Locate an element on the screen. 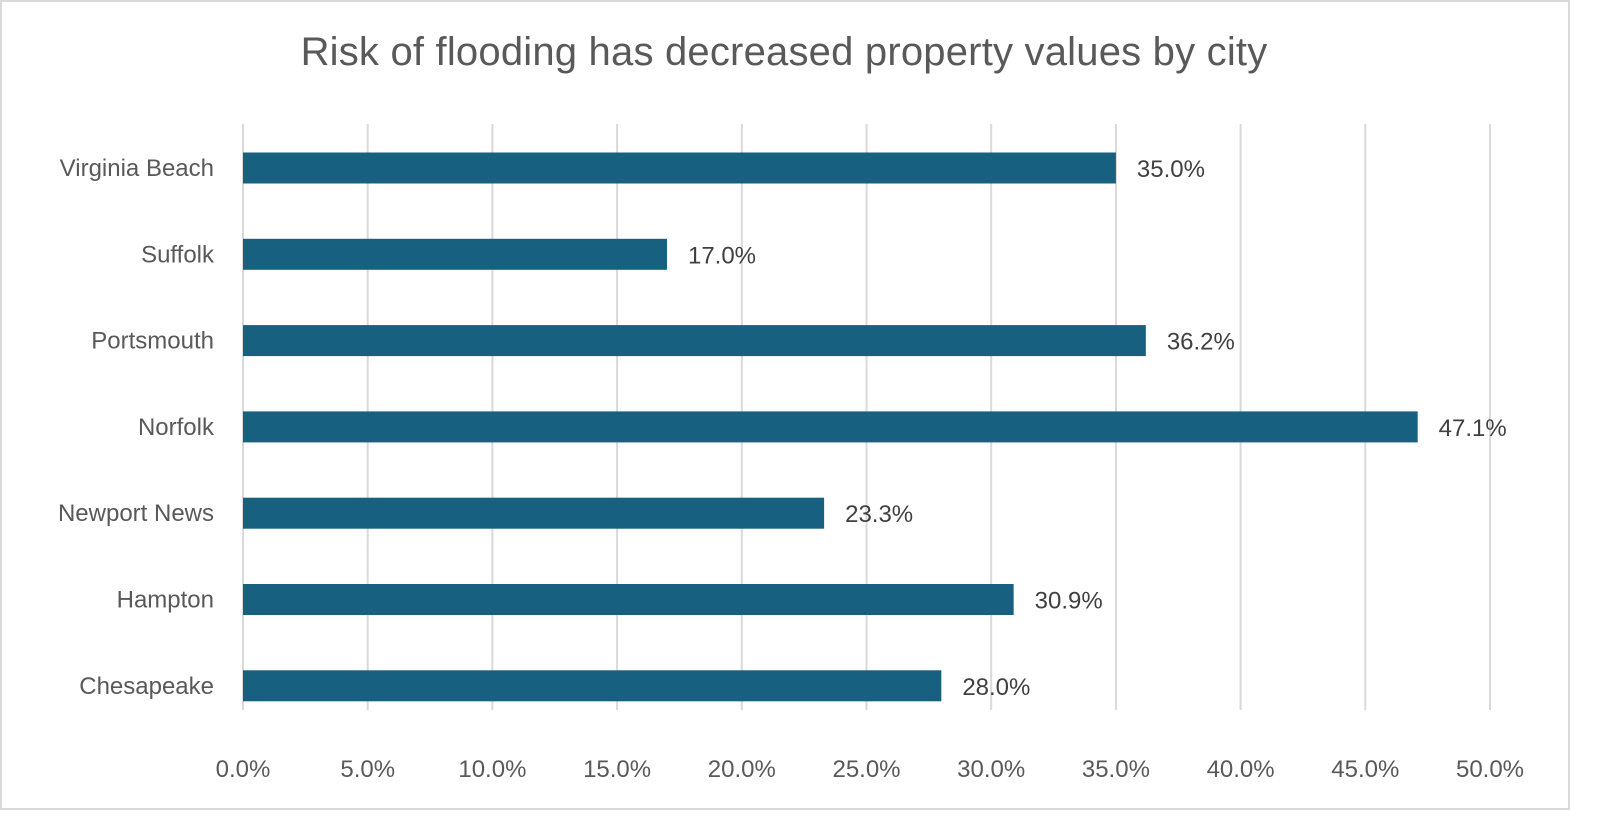 The image size is (1600, 824). x-tick-label: 0.0% is located at coordinates (243, 769).